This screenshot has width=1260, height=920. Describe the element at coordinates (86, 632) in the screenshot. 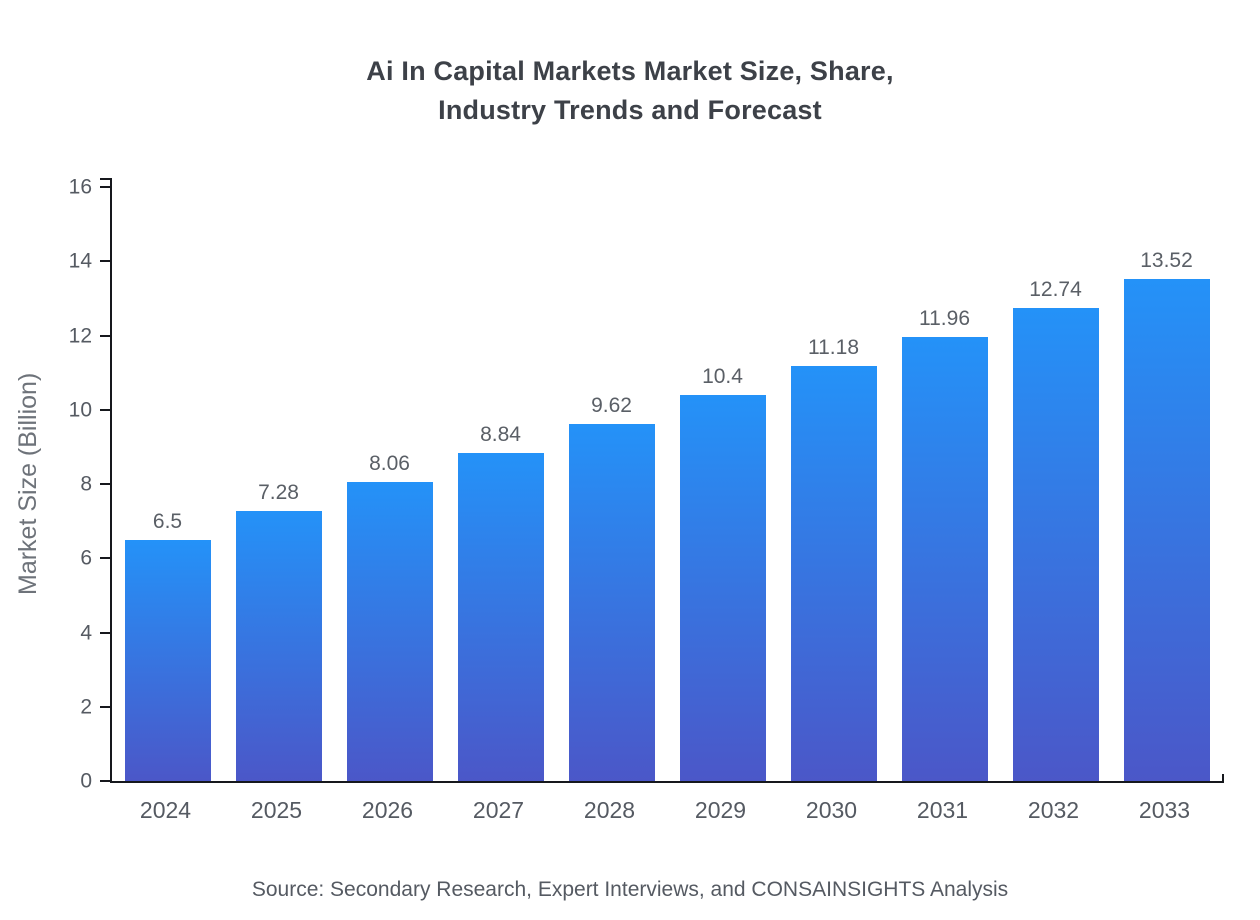

I see `y-axis-tick-label: 4` at that location.